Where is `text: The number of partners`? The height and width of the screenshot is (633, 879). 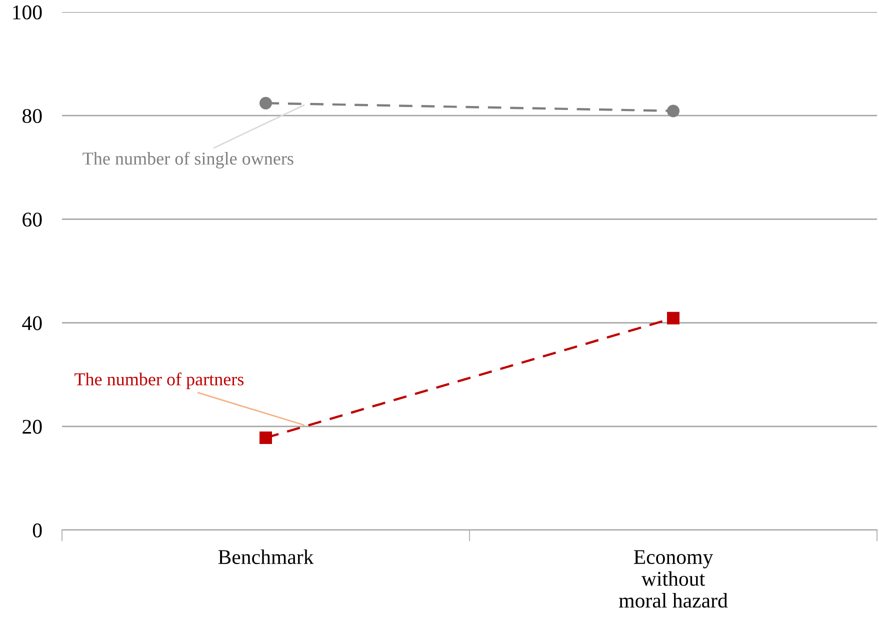 text: The number of partners is located at coordinates (159, 381).